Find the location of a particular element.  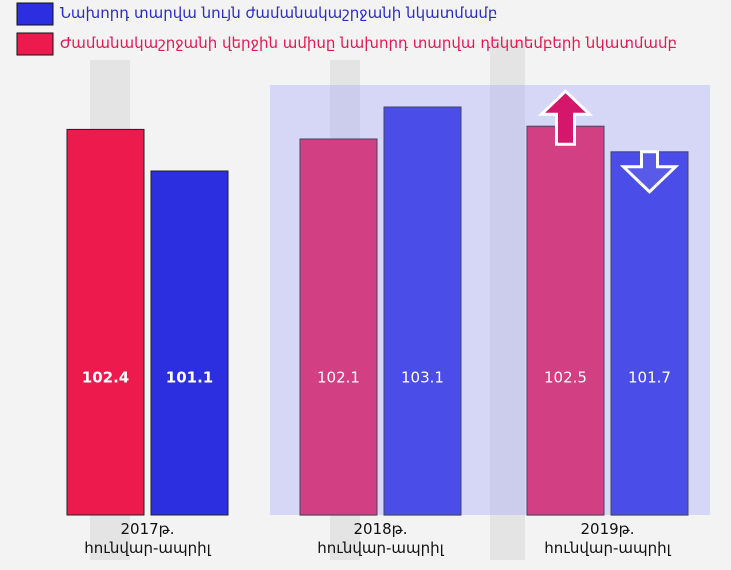

x-tick-label: 2017թ. հունվար-ապրիլ is located at coordinates (147, 538).